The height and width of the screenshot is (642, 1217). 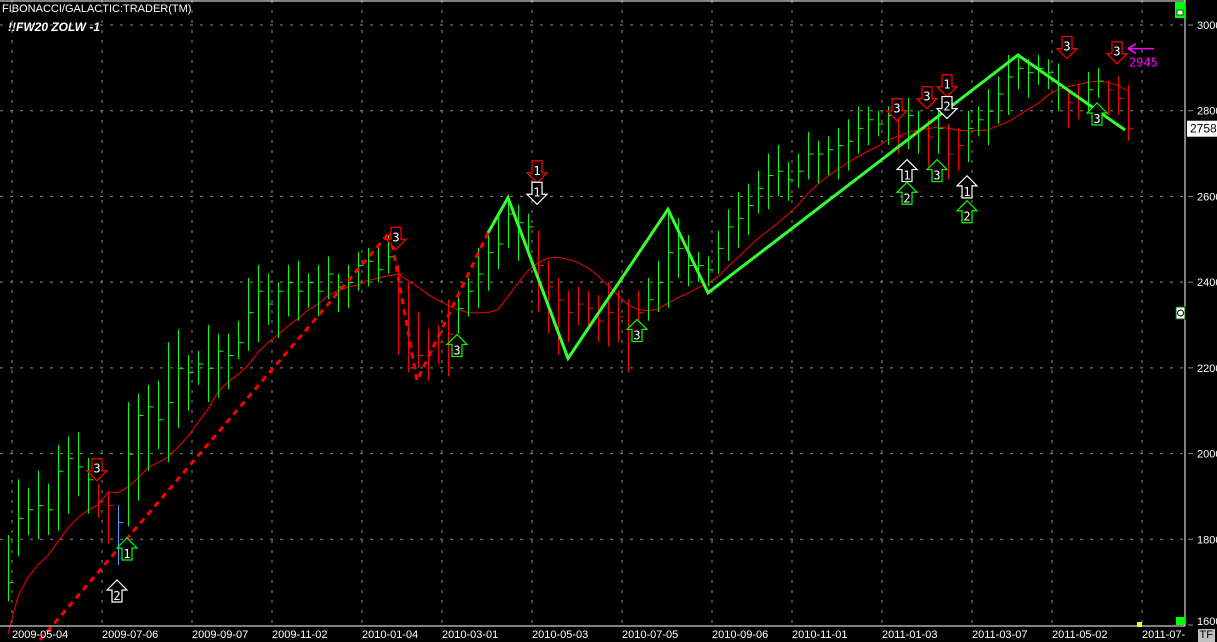 What do you see at coordinates (819, 635) in the screenshot?
I see `x-tick-label: 2010-11-01` at bounding box center [819, 635].